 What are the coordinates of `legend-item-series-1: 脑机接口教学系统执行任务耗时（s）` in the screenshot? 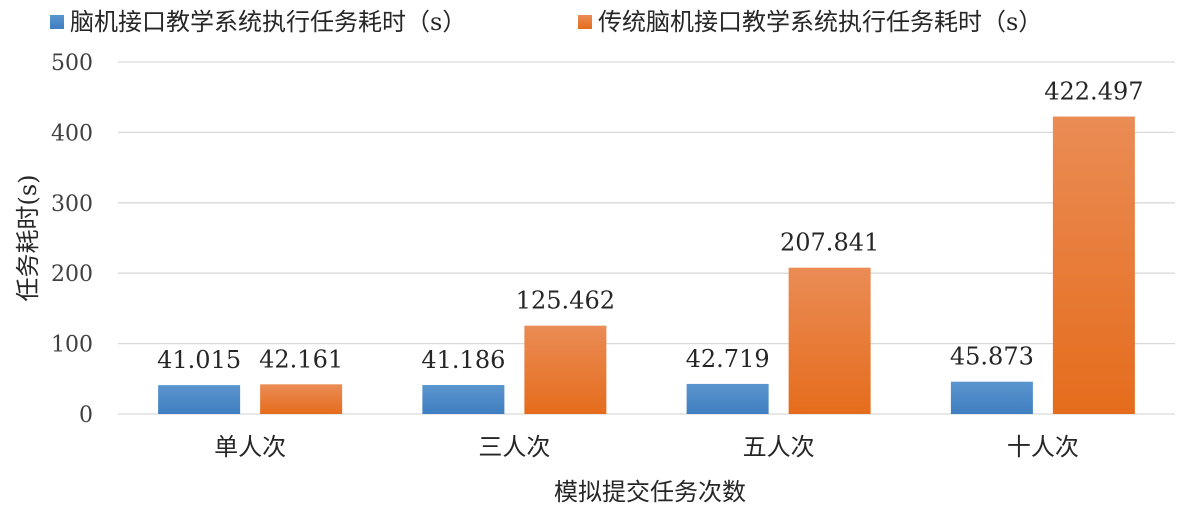 It's located at (258, 22).